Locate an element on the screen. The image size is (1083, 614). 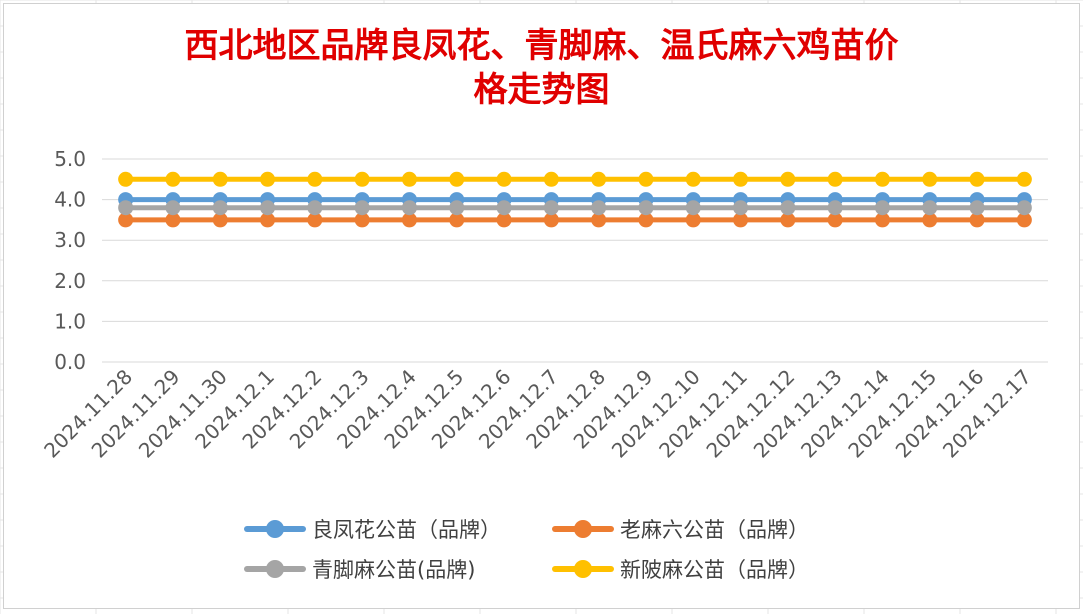
y-tick-label: 1.0 is located at coordinates (70, 321).